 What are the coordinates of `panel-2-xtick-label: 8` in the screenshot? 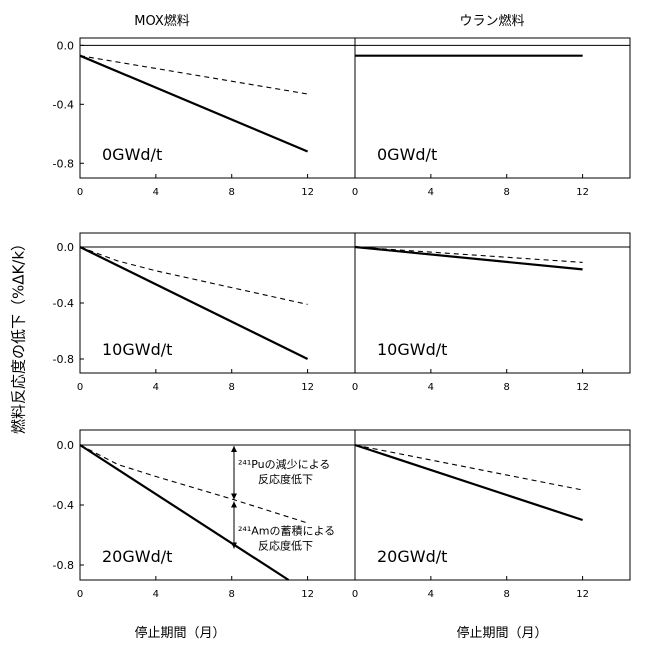 It's located at (507, 192).